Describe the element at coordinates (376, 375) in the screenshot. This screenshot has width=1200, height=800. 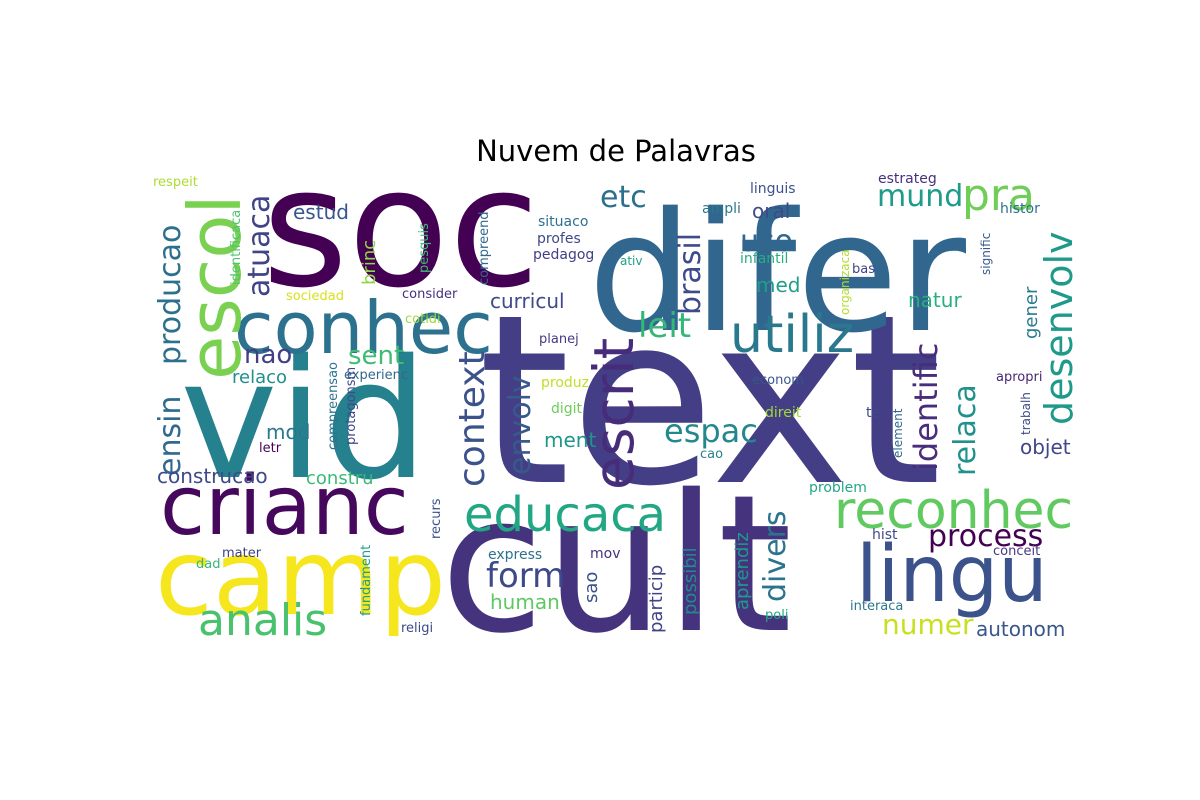
I see `word-experienc: experienc` at that location.